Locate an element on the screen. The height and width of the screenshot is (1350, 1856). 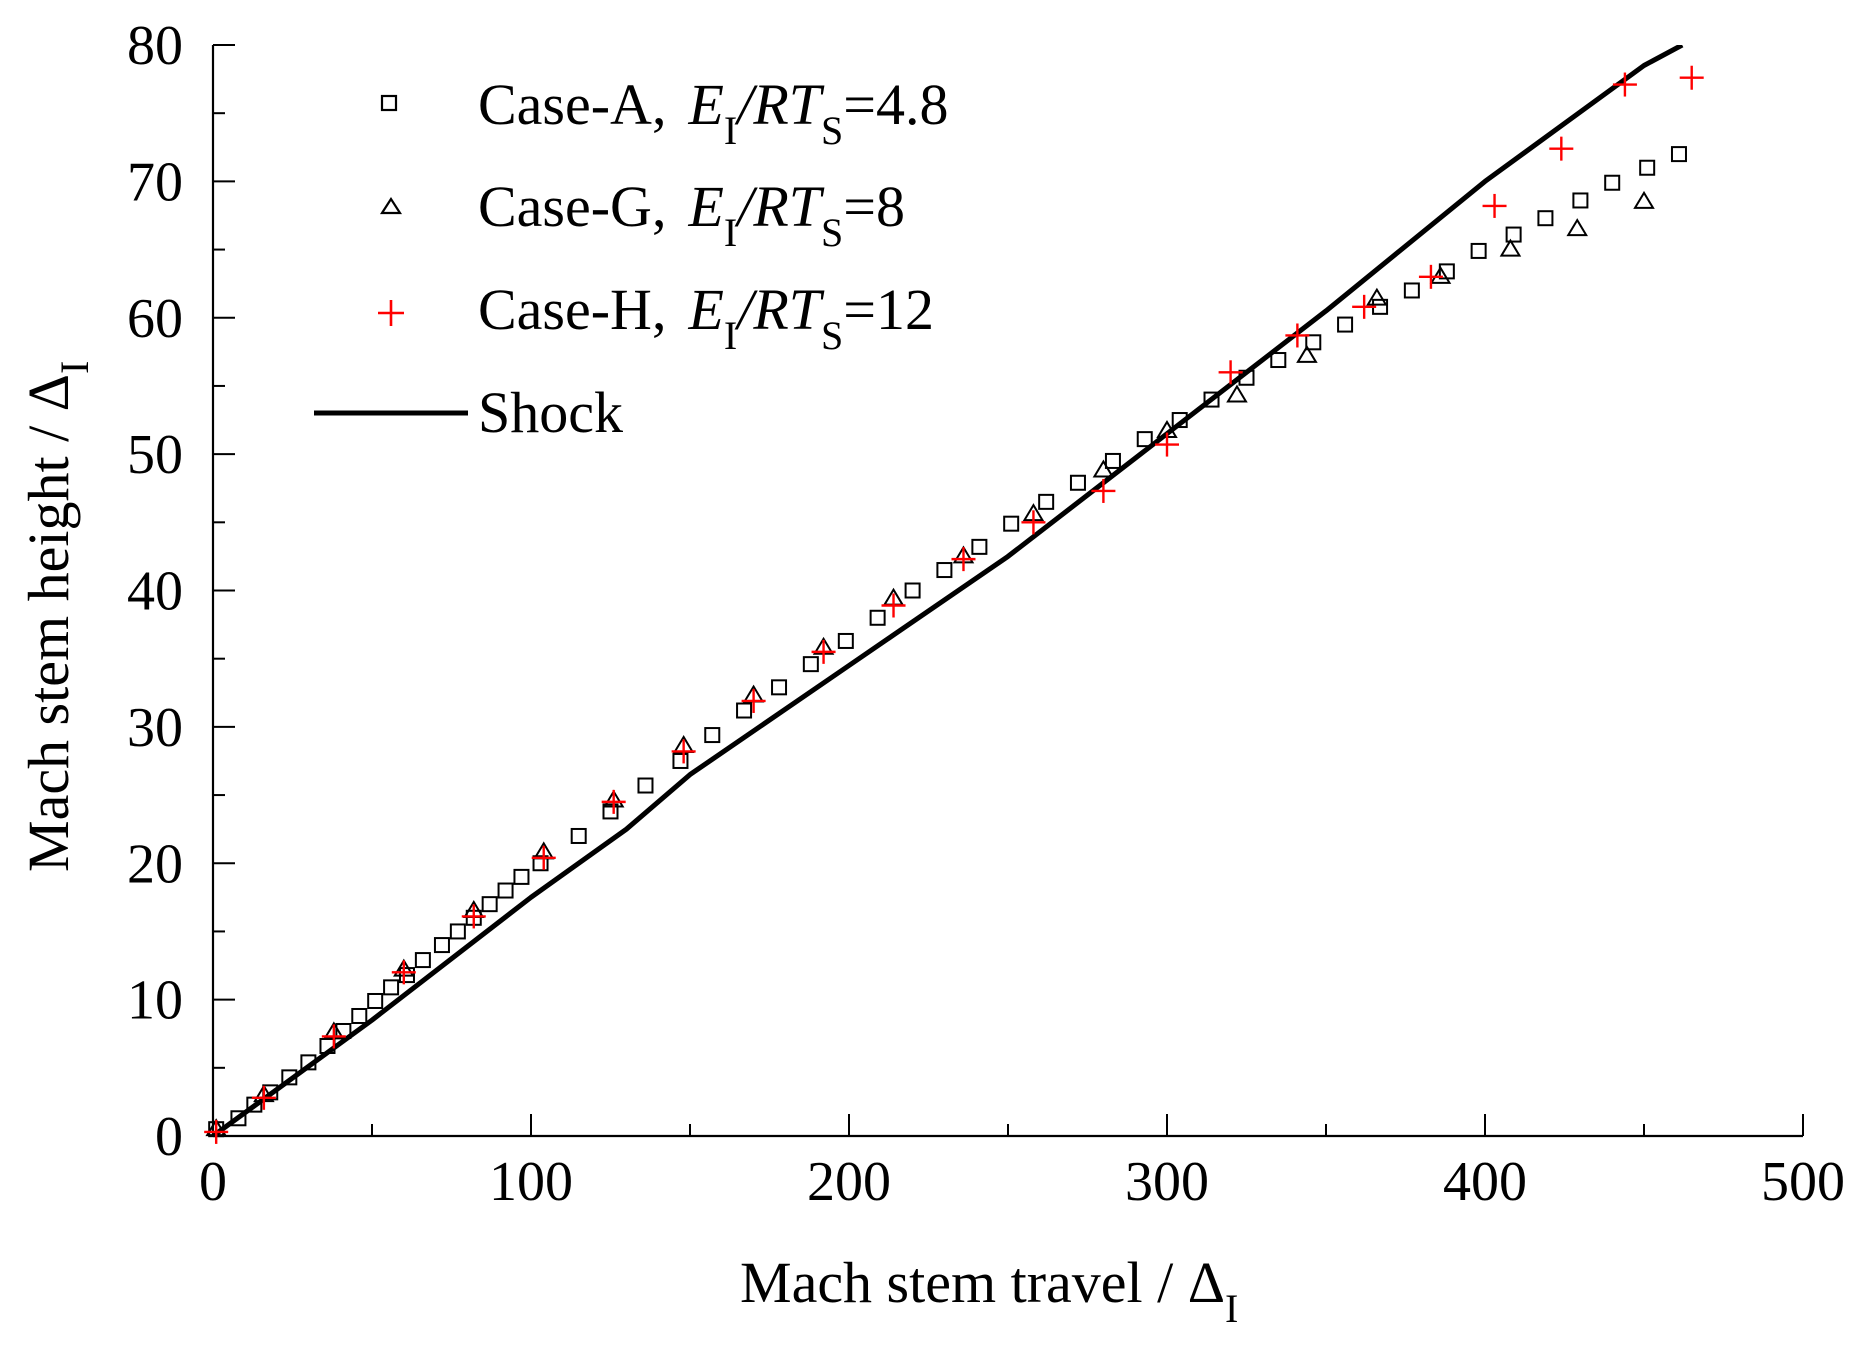
y-axis-title: Mach stem height / ΔI is located at coordinates (56, 616).